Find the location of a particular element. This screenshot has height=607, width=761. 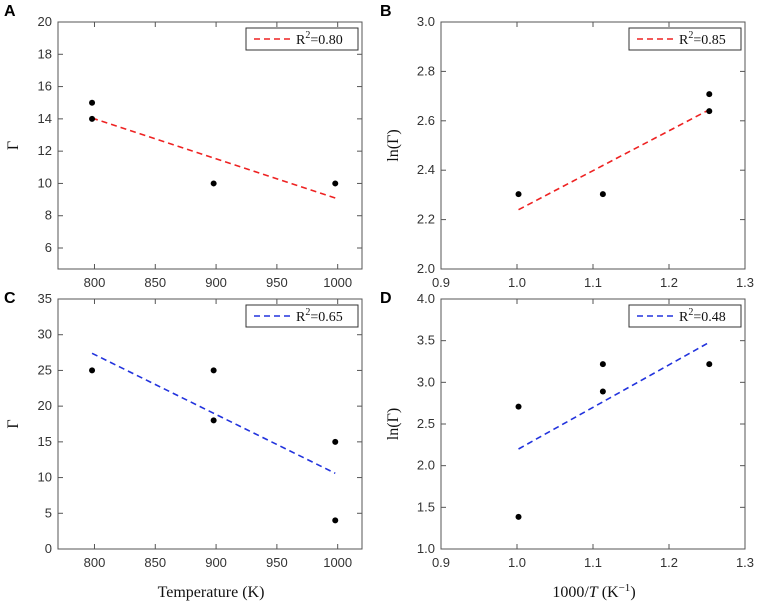

panel-label: B is located at coordinates (386, 11).